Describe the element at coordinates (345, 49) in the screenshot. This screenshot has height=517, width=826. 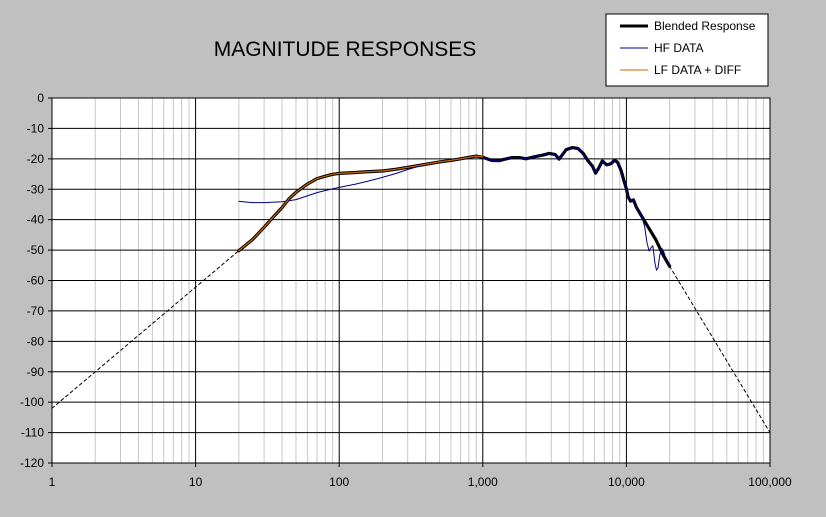
I see `chart-title: MAGNITUDE RESPONSES` at that location.